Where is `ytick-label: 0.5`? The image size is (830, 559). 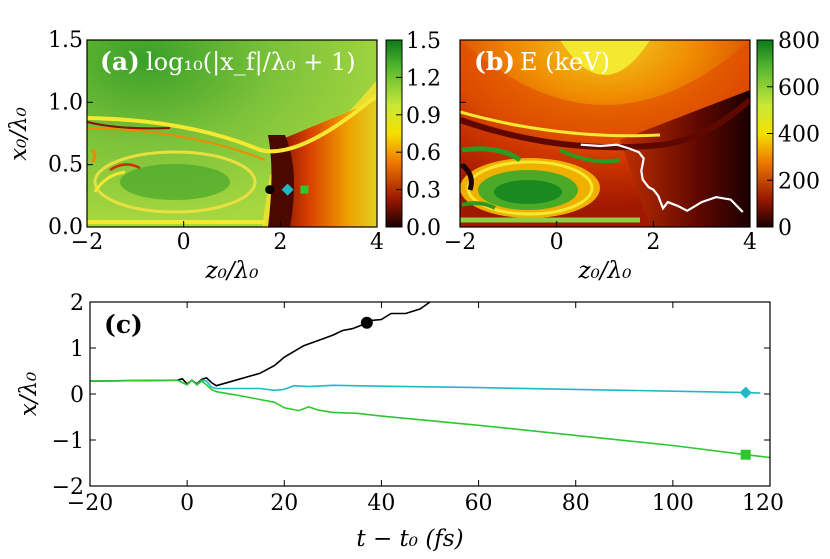 ytick-label: 0.5 is located at coordinates (65, 165).